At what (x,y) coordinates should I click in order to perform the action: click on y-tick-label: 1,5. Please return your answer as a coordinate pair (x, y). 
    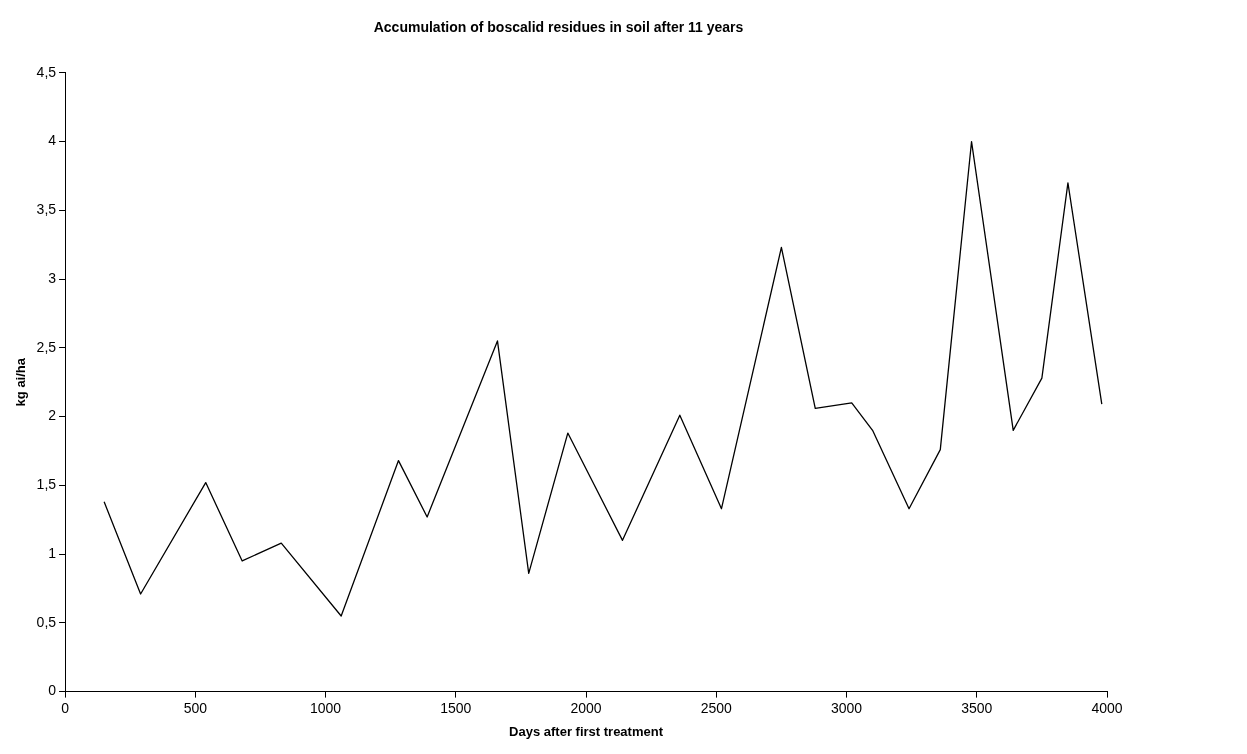
    Looking at the image, I should click on (46, 484).